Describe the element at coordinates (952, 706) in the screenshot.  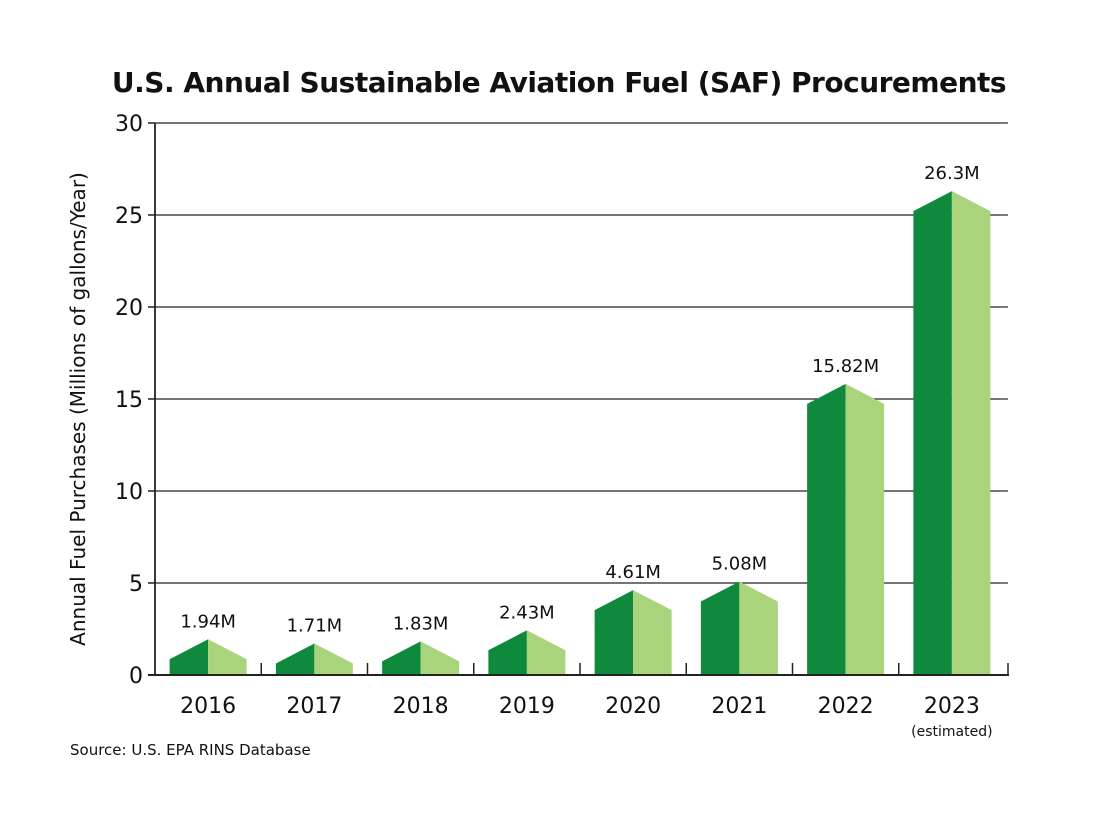
I see `x-tick-label: 2023` at that location.